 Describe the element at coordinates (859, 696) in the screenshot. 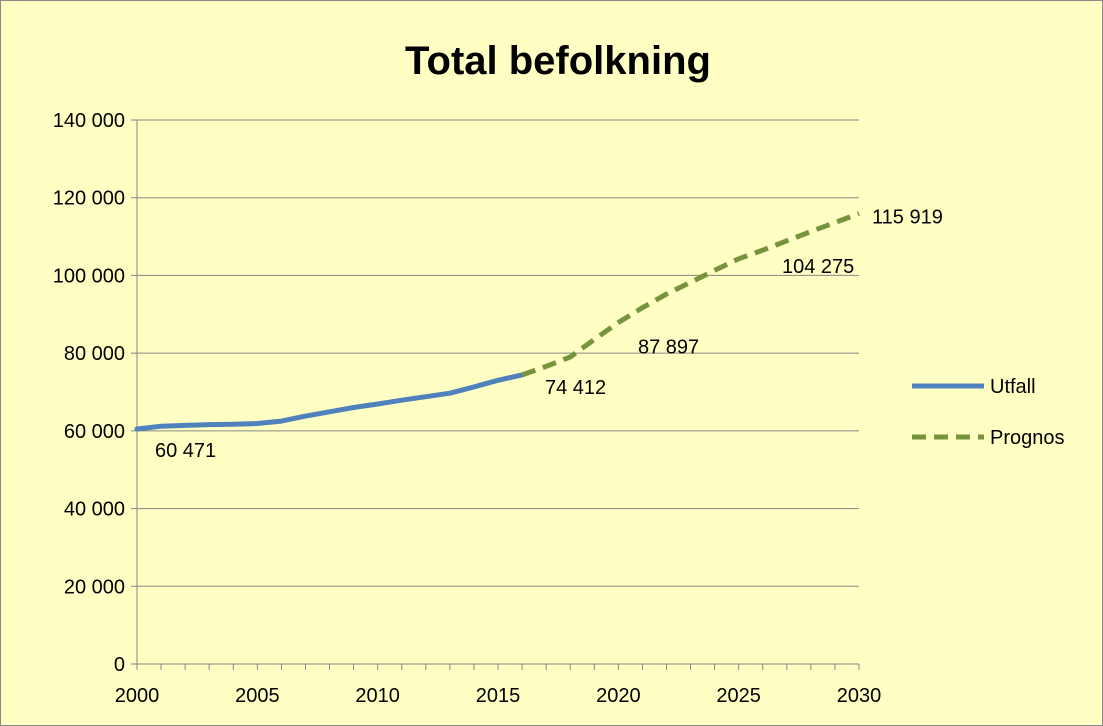

I see `x-tick-label: 2030` at that location.